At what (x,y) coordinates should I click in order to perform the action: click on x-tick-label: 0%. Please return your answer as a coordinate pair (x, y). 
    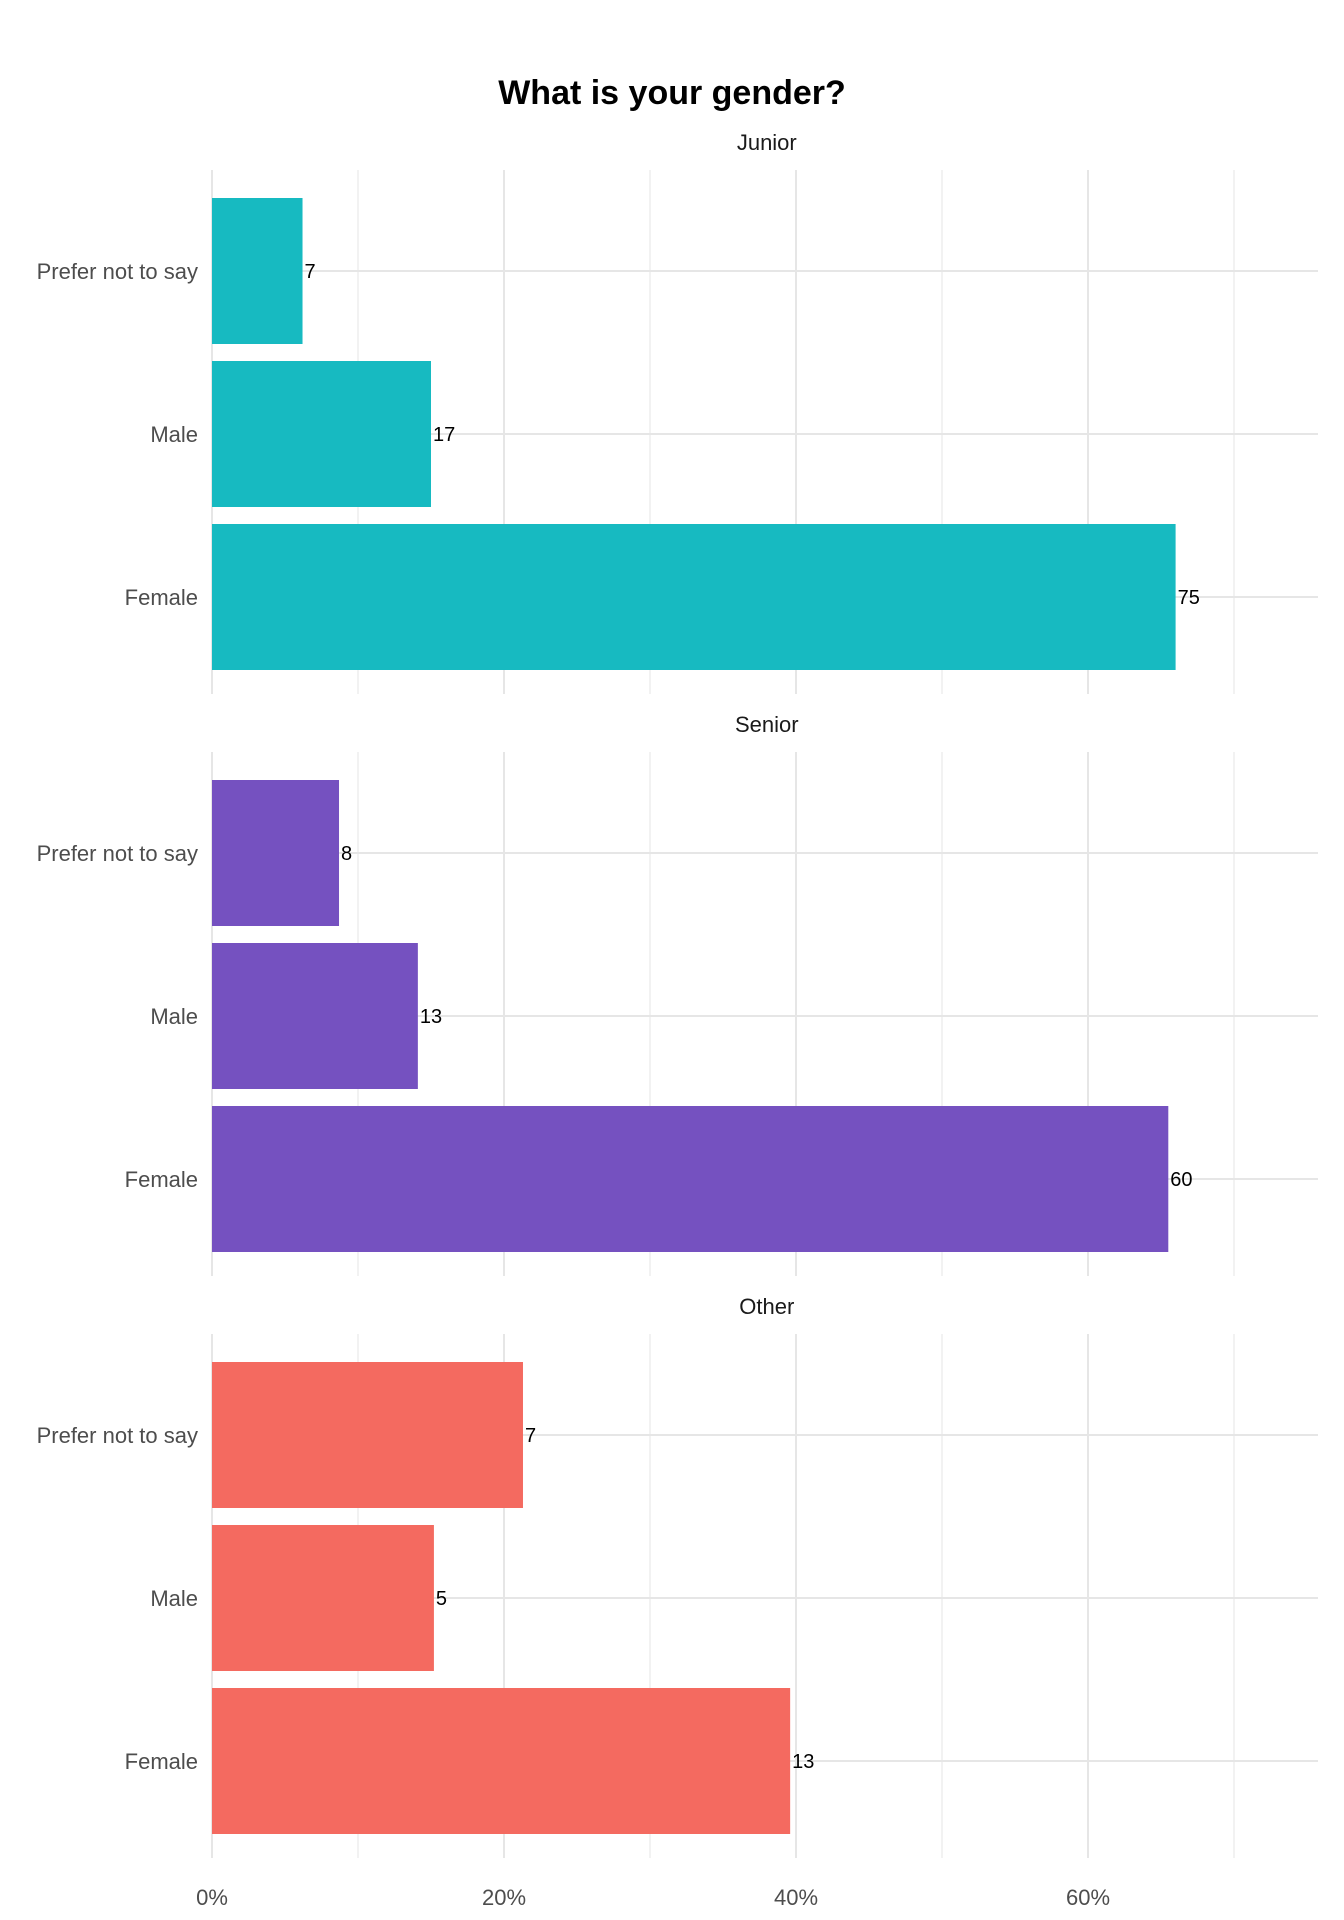
    Looking at the image, I should click on (212, 1897).